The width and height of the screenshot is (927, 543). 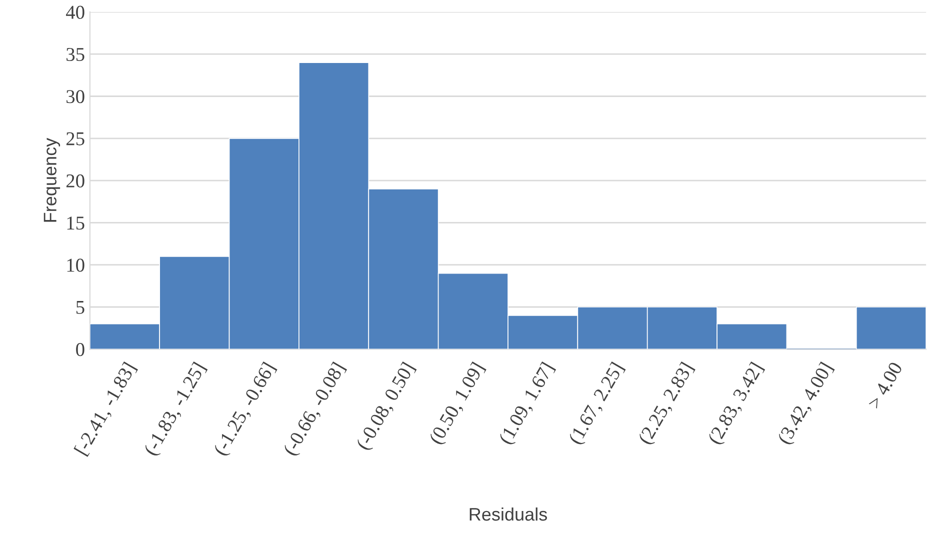 I want to click on y-tick-label: 10, so click(x=75, y=265).